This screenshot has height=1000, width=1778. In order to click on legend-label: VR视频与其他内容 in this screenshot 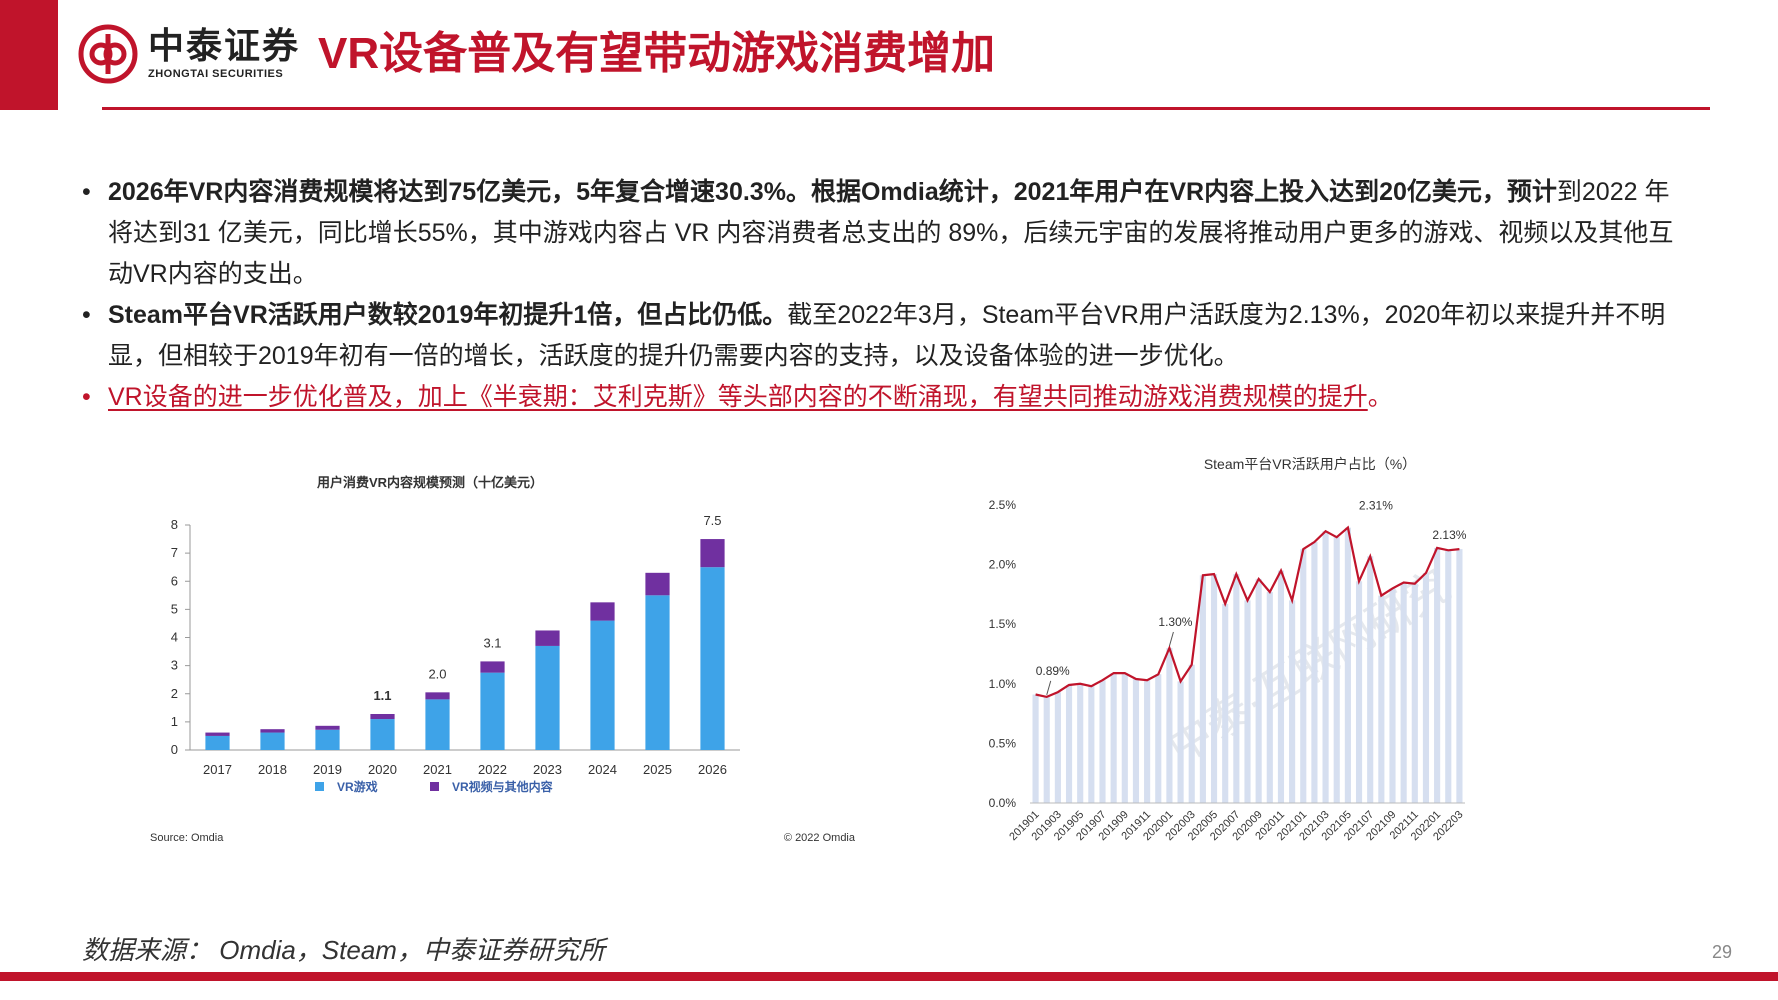, I will do `click(502, 786)`.